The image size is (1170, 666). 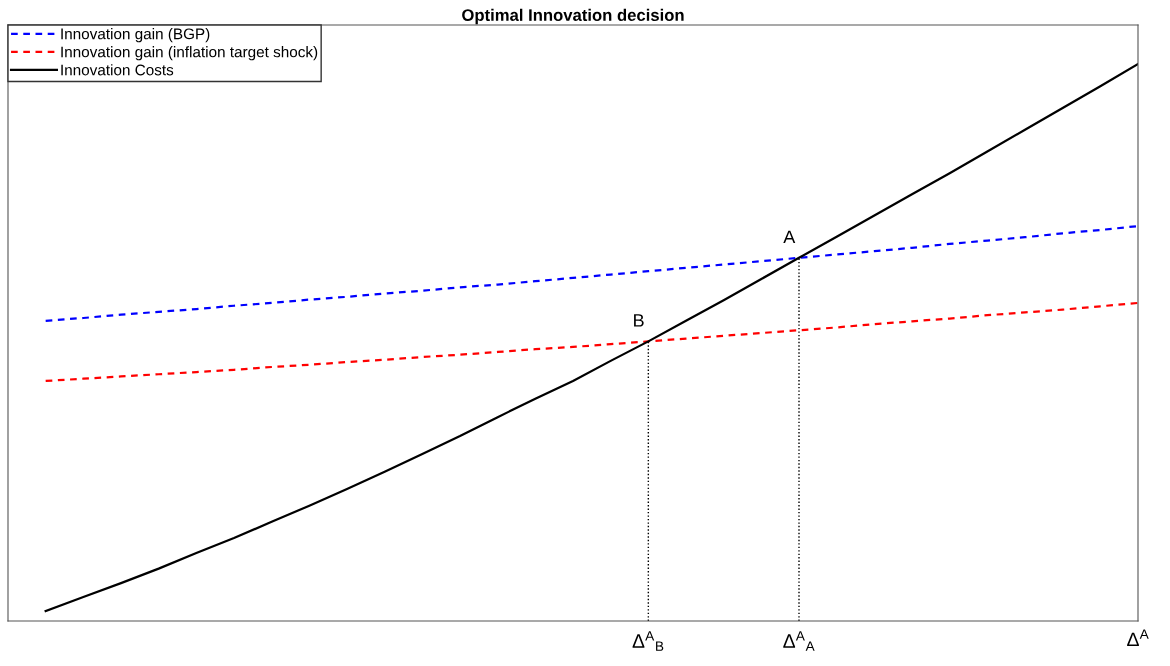 What do you see at coordinates (189, 53) in the screenshot?
I see `legend-label: Innovation gain (inflation target shock)` at bounding box center [189, 53].